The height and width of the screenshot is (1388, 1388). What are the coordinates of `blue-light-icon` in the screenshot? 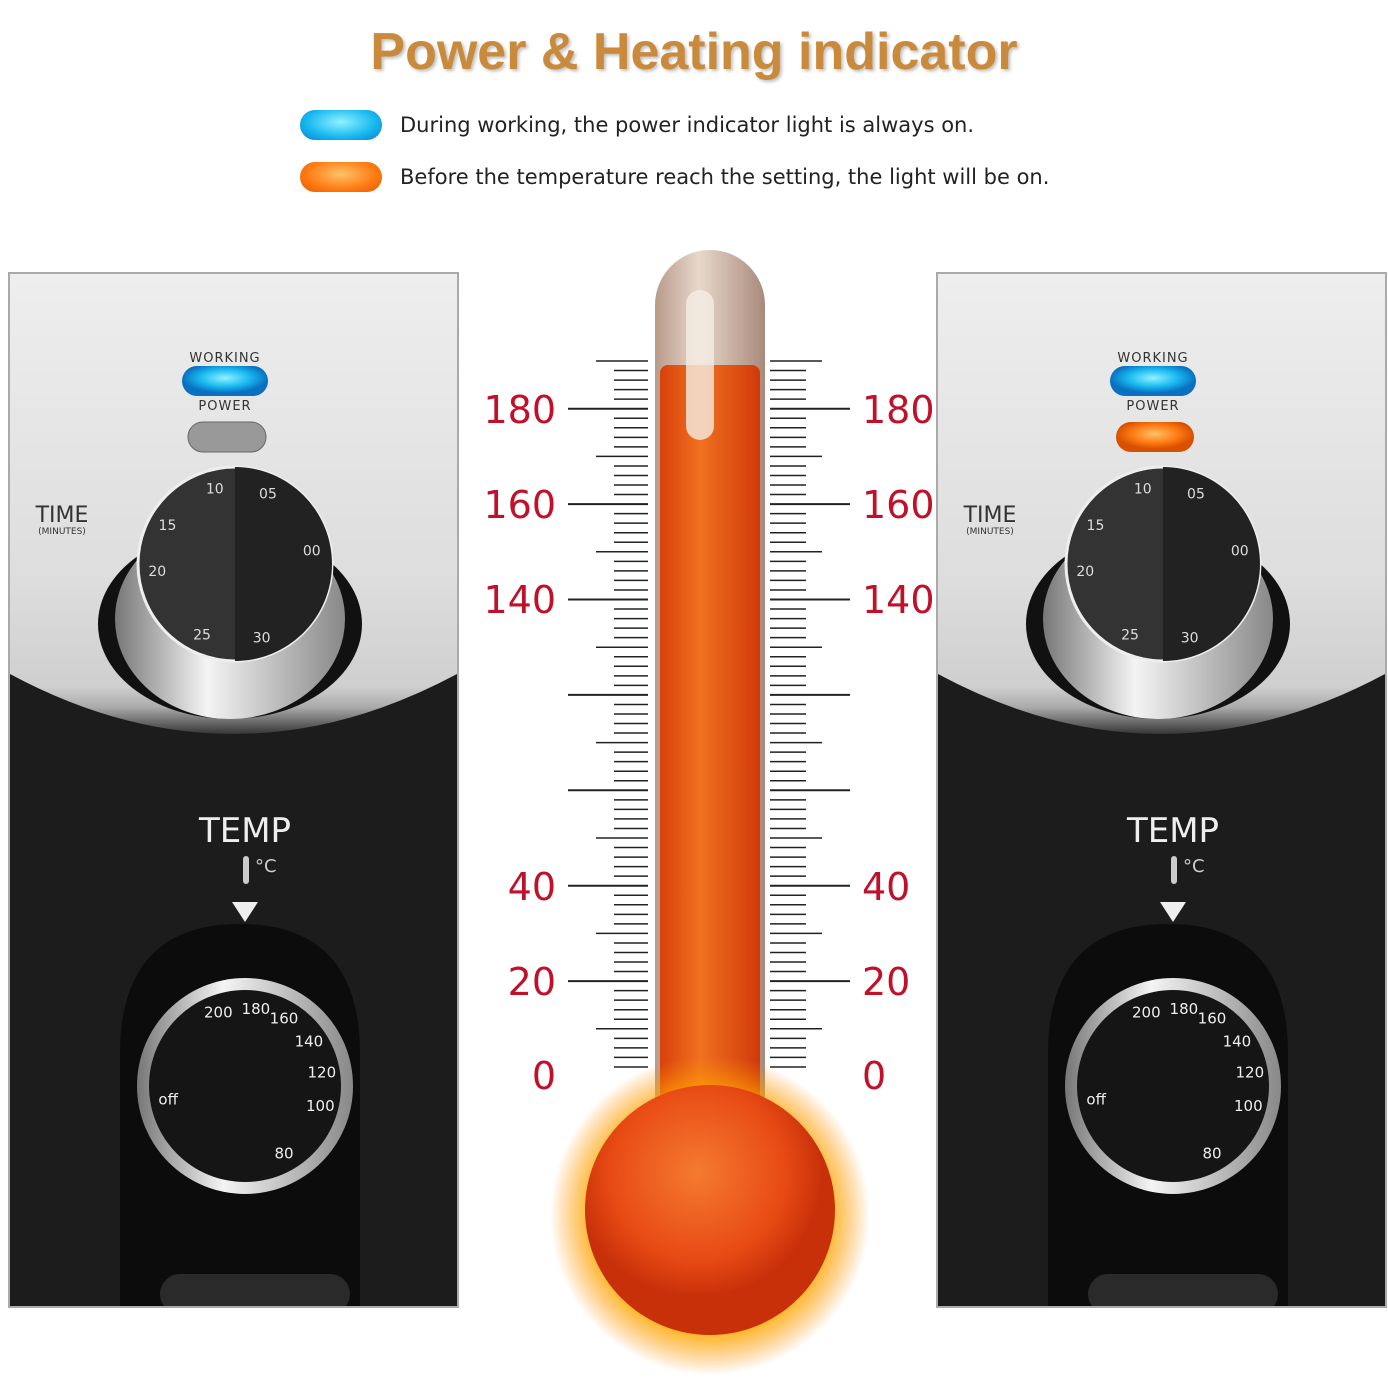 It's located at (341, 125).